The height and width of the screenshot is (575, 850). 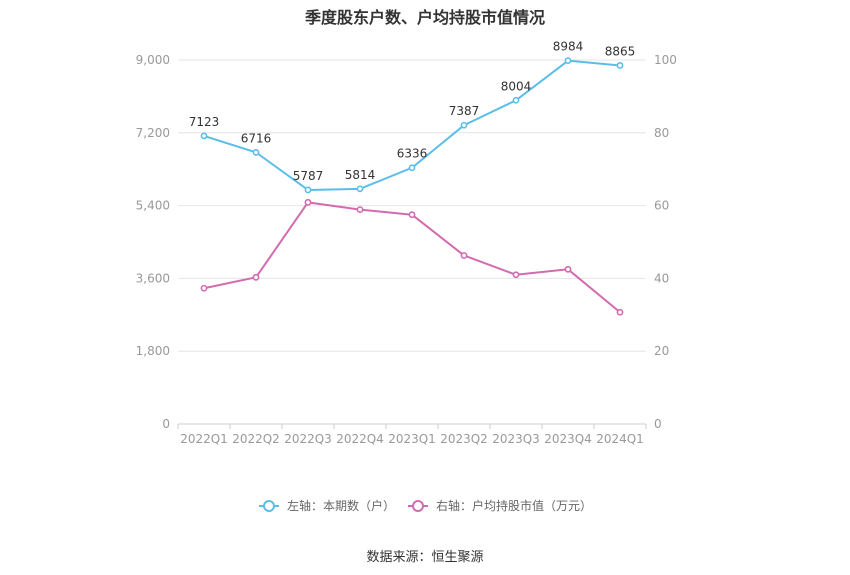 What do you see at coordinates (153, 60) in the screenshot?
I see `left-axis-tick-label: 9,000` at bounding box center [153, 60].